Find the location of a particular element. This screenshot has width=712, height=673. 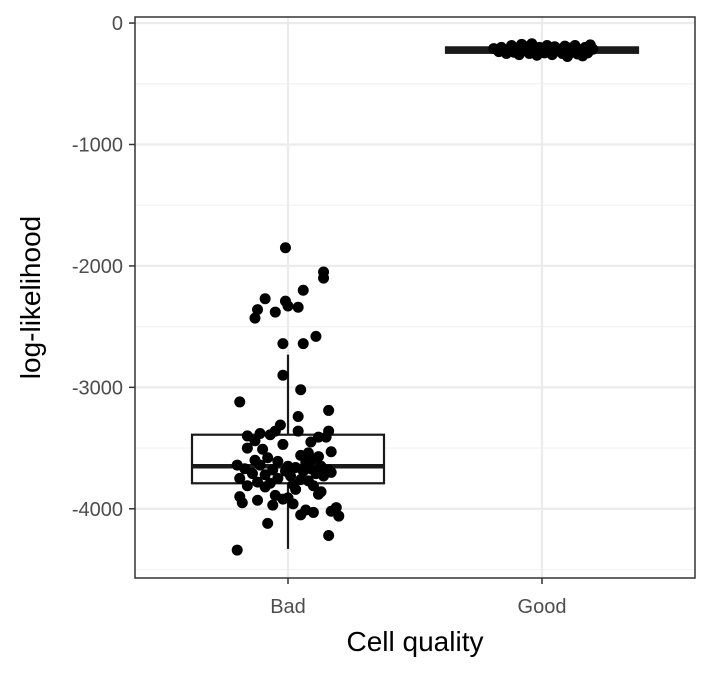

x-axis: Bad Good is located at coordinates (418, 598).